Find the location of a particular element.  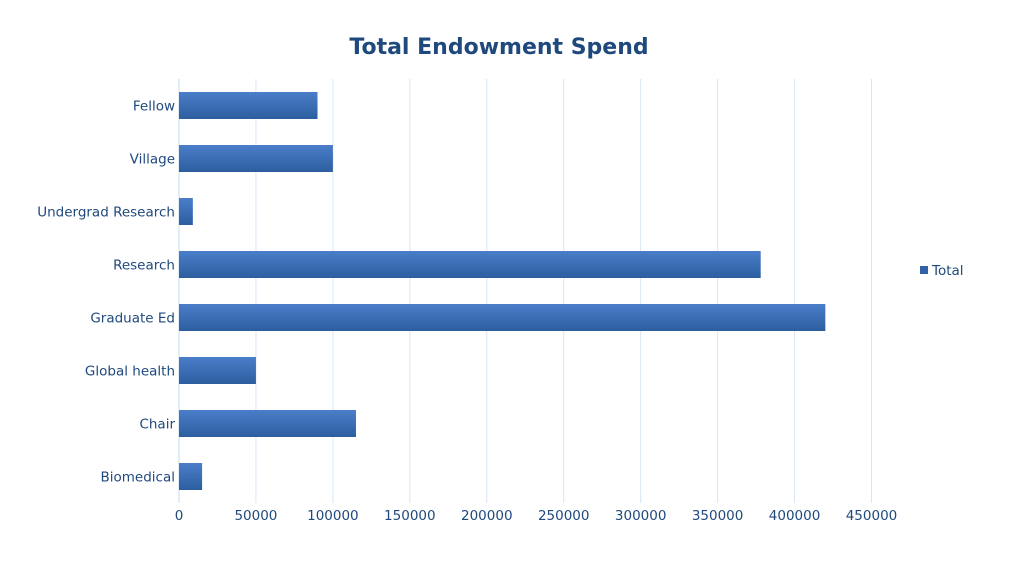

legend: Total is located at coordinates (942, 271).